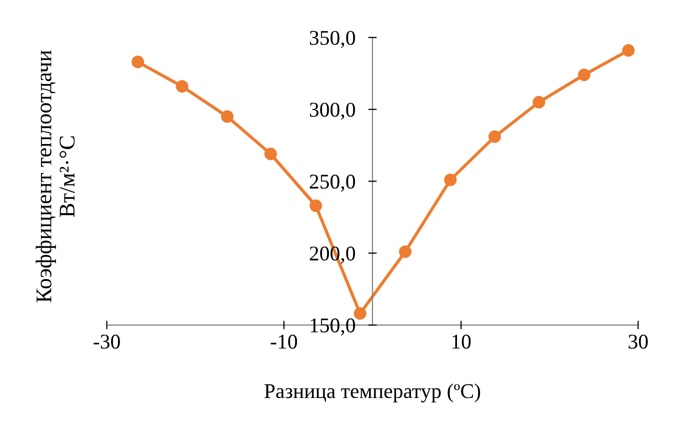 The image size is (676, 441). I want to click on y-tick-label: 150,0, so click(333, 327).